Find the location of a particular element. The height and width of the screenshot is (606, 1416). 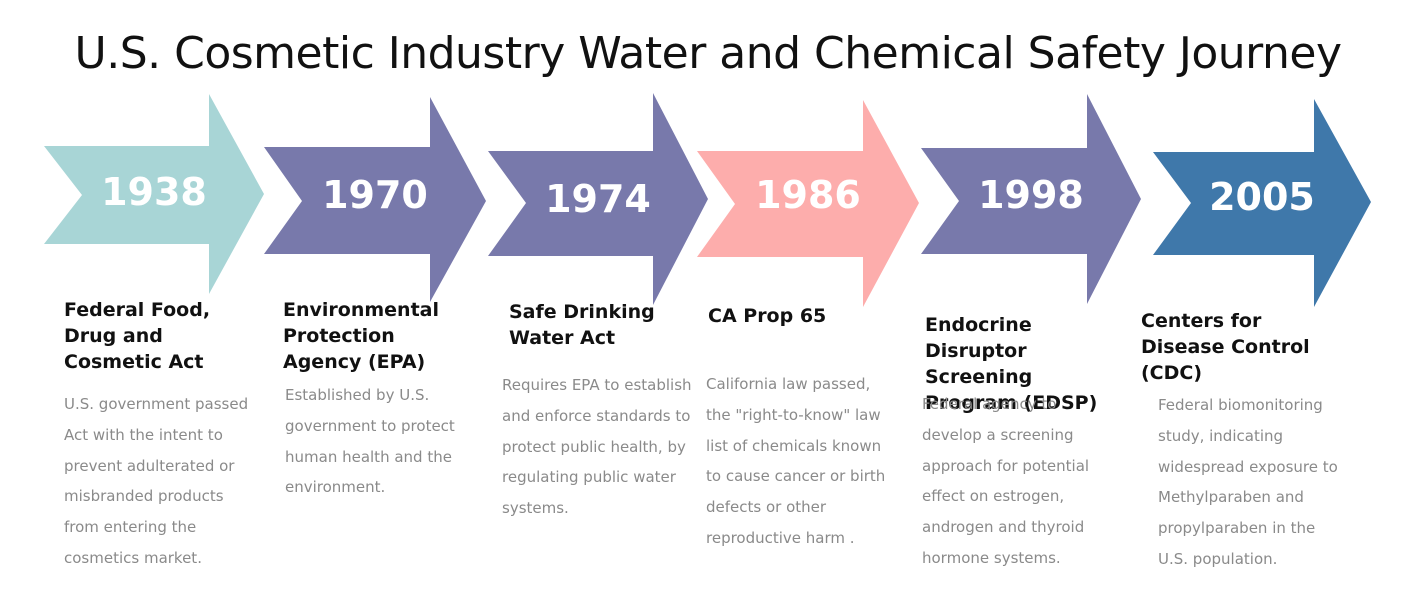

milestone-year: 1938 is located at coordinates (154, 192).